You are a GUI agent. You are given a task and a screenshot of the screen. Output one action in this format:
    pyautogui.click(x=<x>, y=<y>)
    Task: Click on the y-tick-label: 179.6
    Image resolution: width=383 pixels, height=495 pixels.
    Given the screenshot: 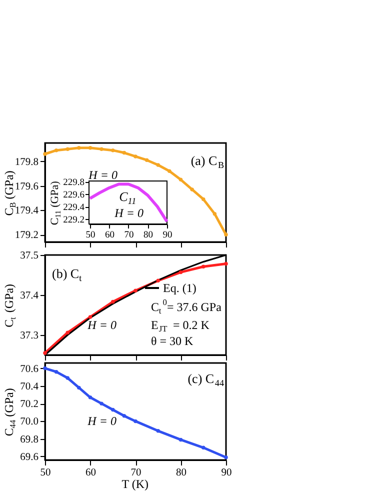 What is the action you would take?
    pyautogui.click(x=26, y=186)
    